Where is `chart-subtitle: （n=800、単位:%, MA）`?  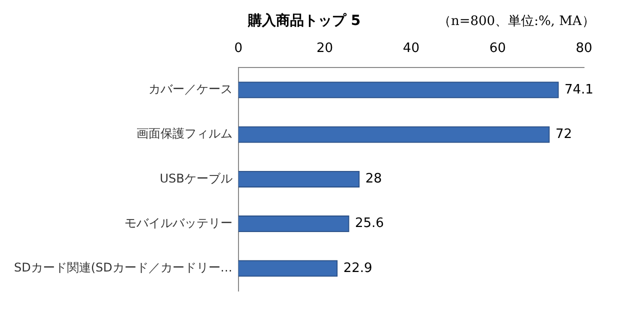
chart-subtitle: （n=800、単位:%, MA） is located at coordinates (516, 21).